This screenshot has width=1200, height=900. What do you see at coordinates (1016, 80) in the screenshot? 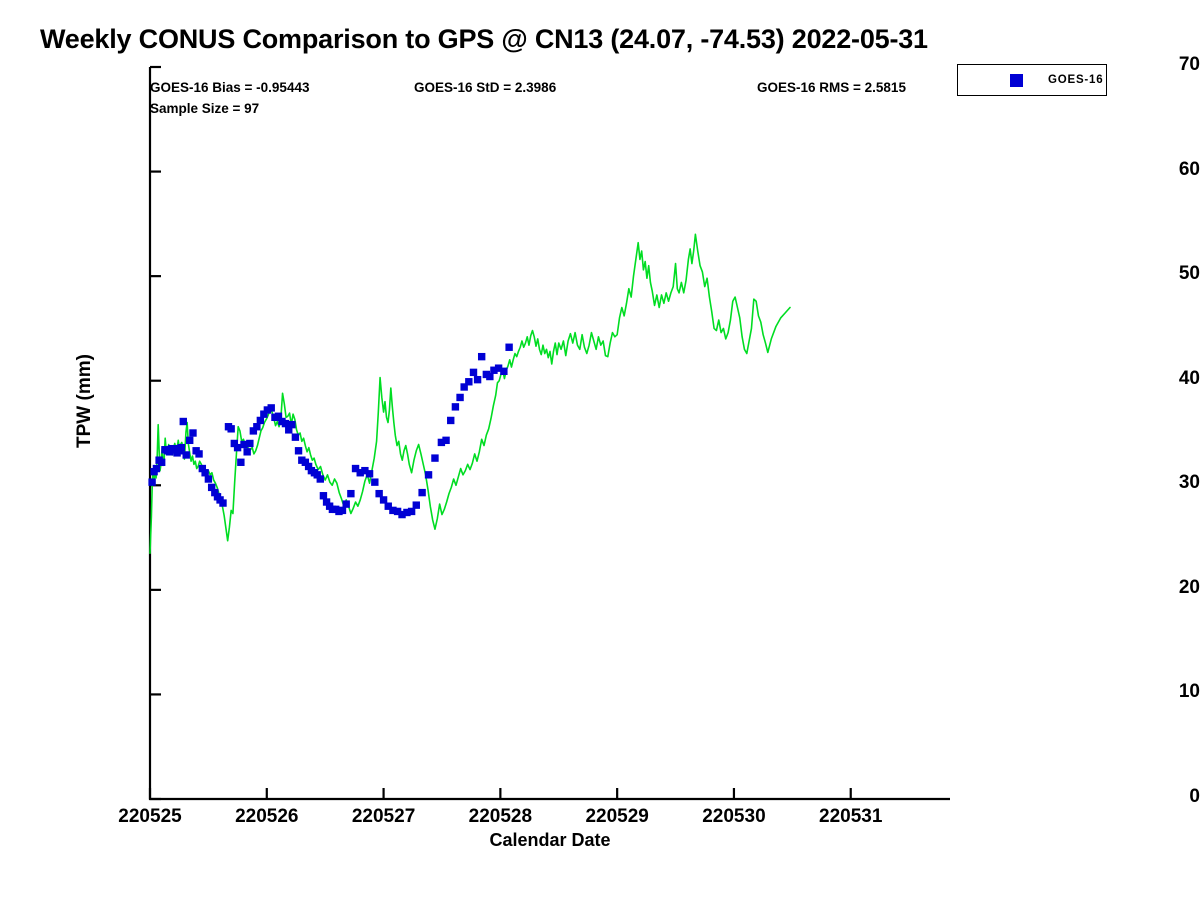
I see `legend-swatch-goes16-icon` at bounding box center [1016, 80].